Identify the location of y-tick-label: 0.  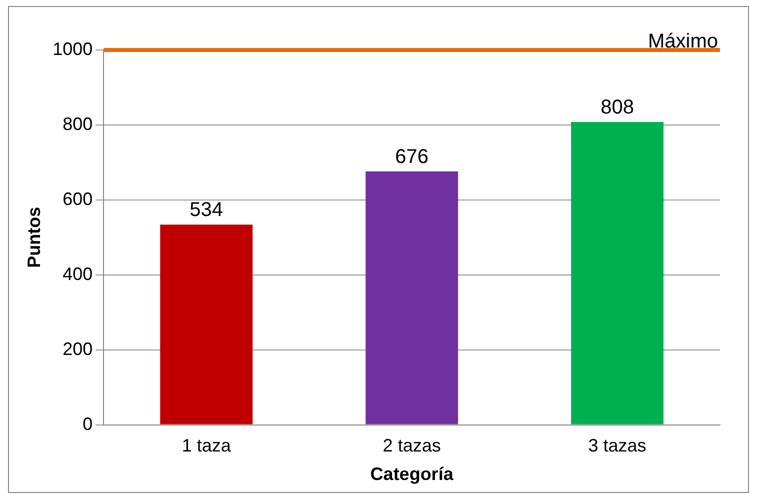
(87, 424).